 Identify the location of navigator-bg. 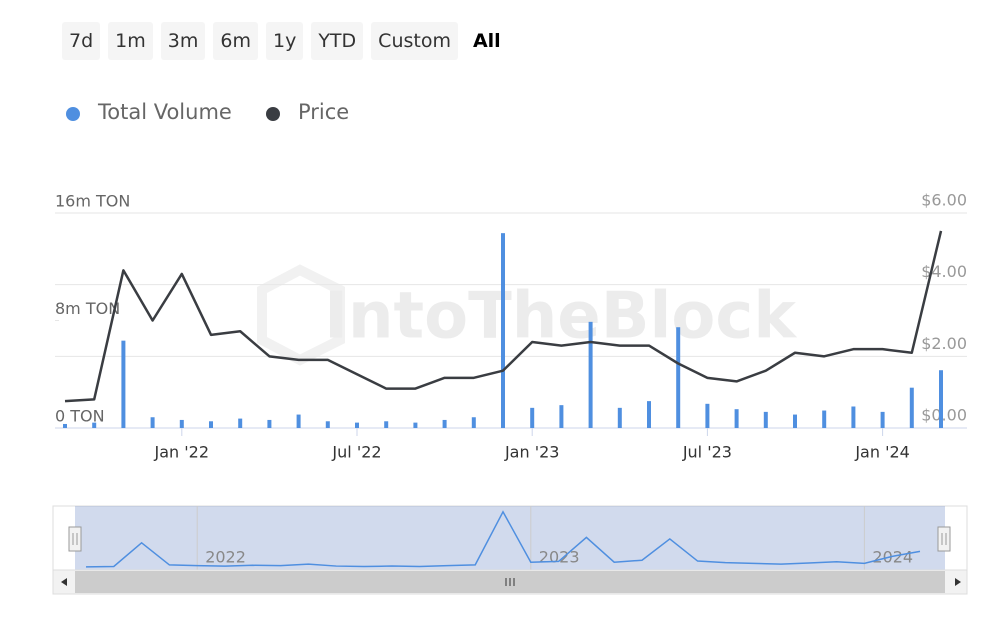
(510, 538).